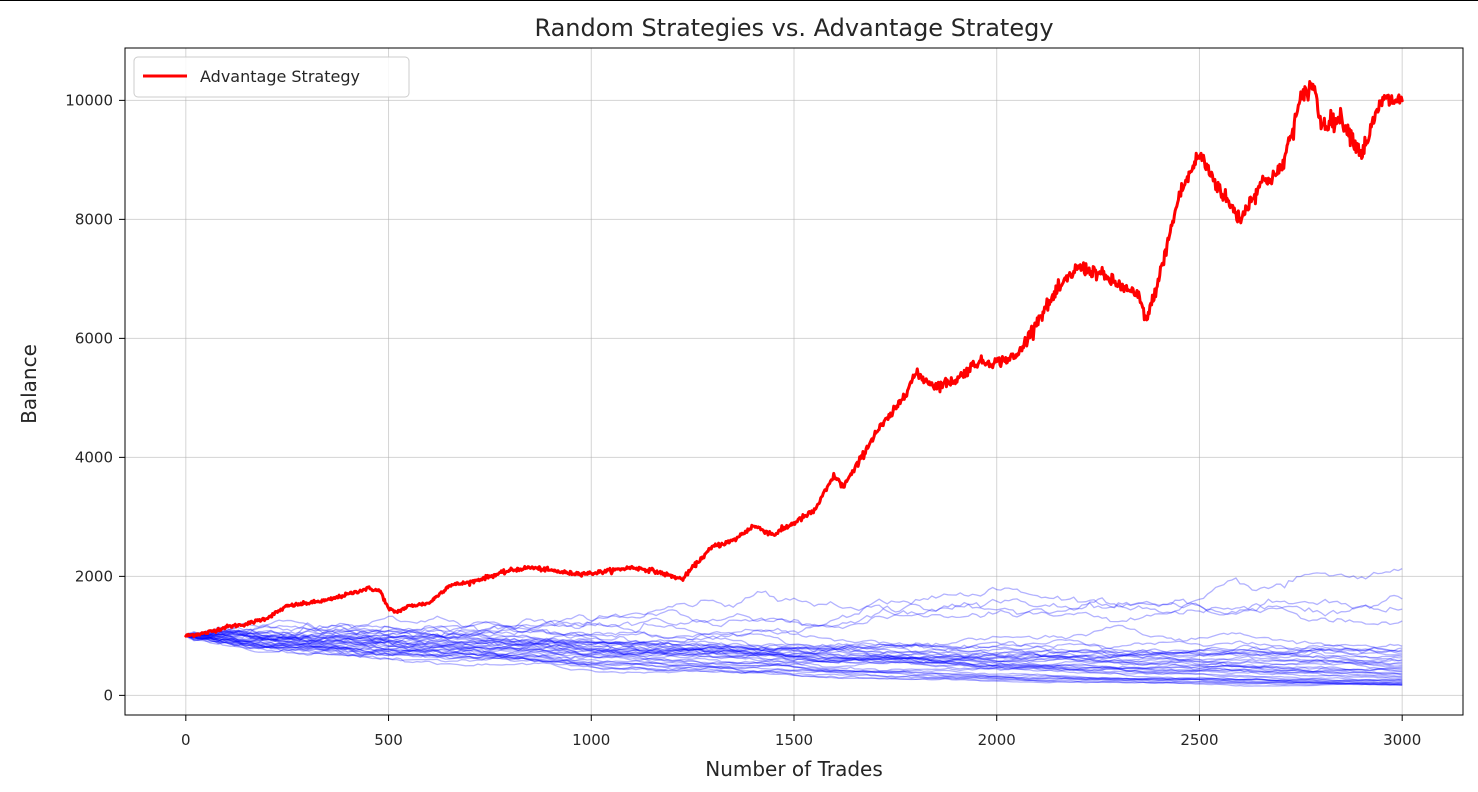 The width and height of the screenshot is (1478, 792). Describe the element at coordinates (89, 100) in the screenshot. I see `y-tick-label: 10000` at that location.